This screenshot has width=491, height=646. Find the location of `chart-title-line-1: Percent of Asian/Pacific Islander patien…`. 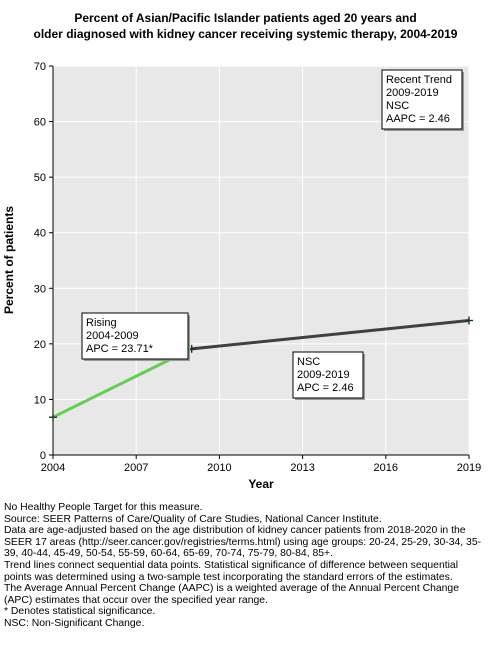

chart-title-line-1: Percent of Asian/Pacific Islander patien… is located at coordinates (245, 18).